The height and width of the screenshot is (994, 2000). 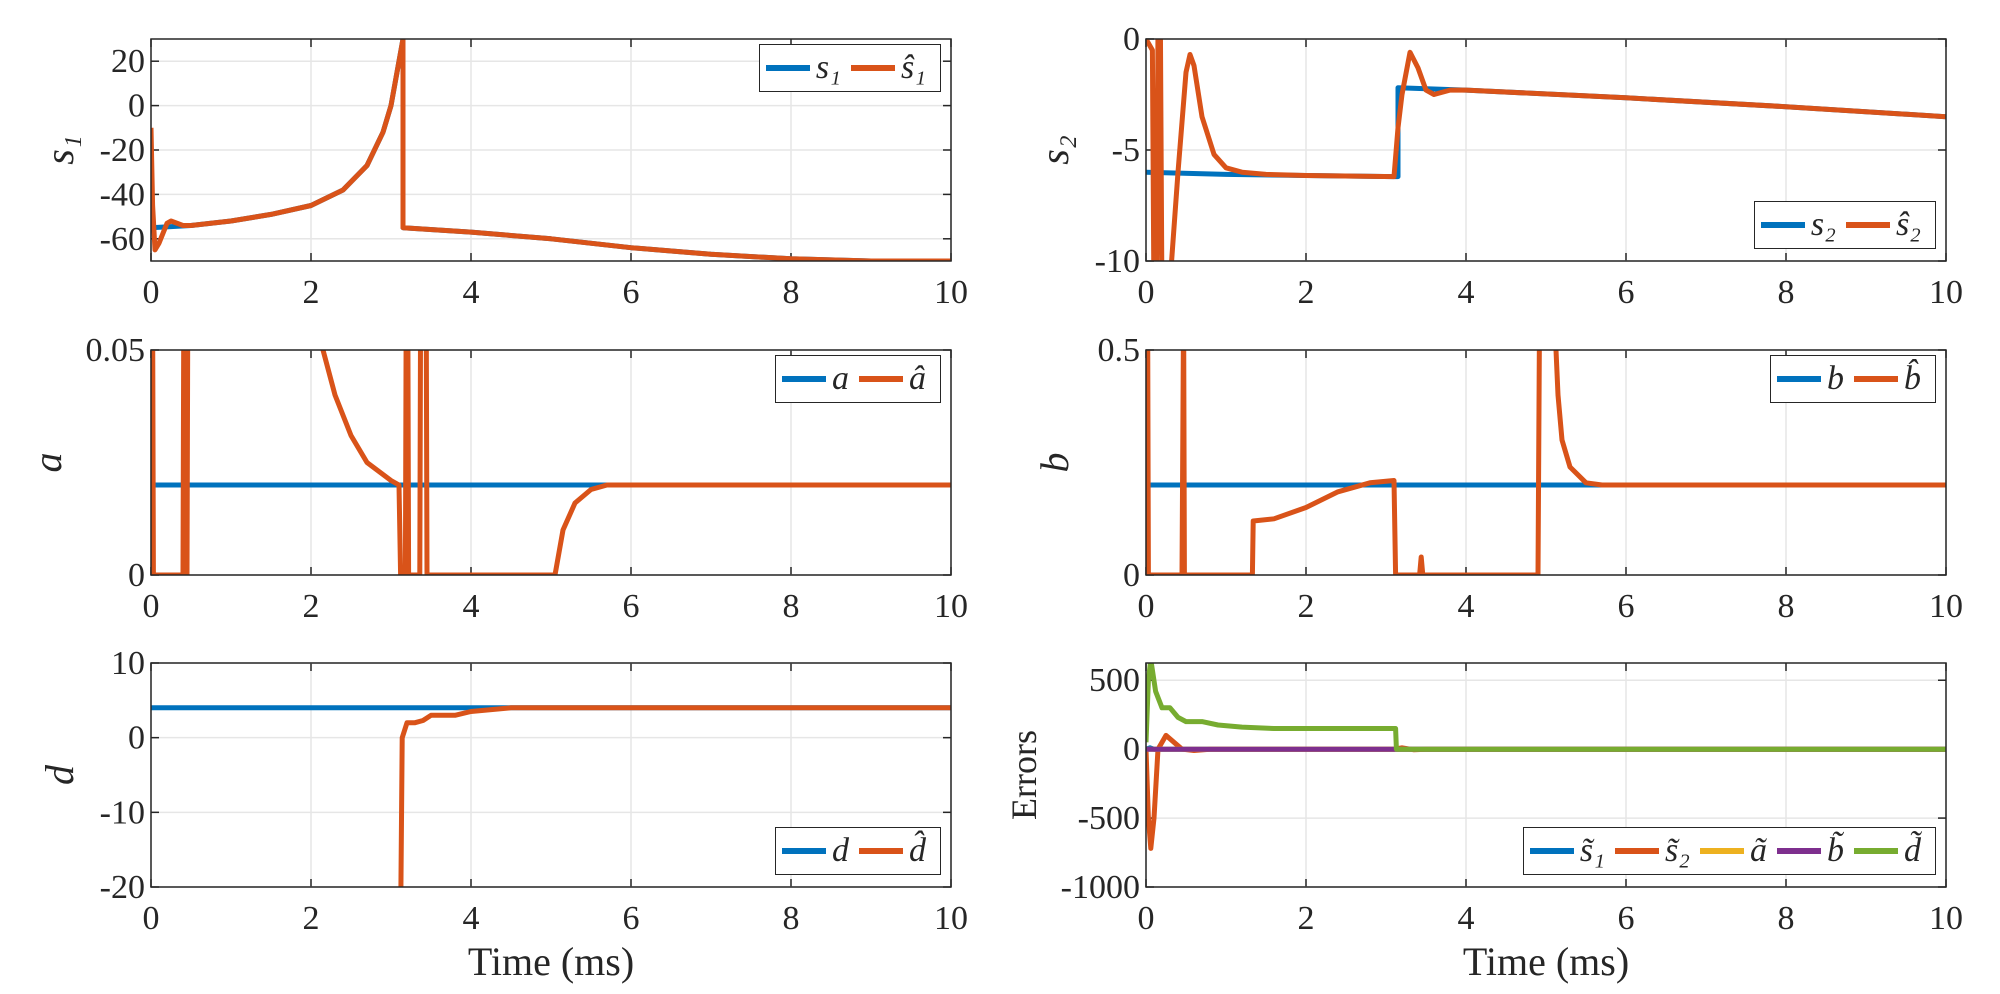 I want to click on y-axis-label: s₁, so click(x=59, y=149).